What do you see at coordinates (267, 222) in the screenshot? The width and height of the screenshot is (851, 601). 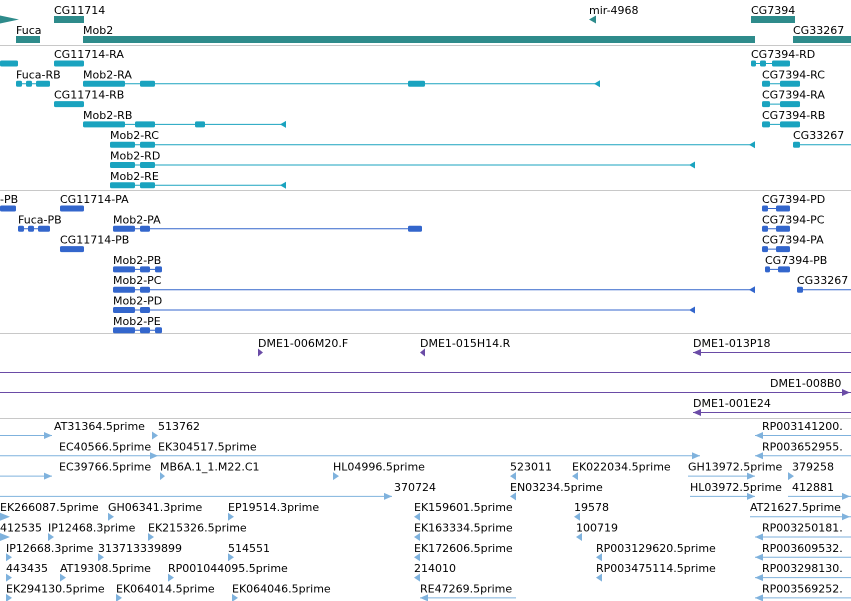 I see `feature-mob2-pa: Mob2-PA` at bounding box center [267, 222].